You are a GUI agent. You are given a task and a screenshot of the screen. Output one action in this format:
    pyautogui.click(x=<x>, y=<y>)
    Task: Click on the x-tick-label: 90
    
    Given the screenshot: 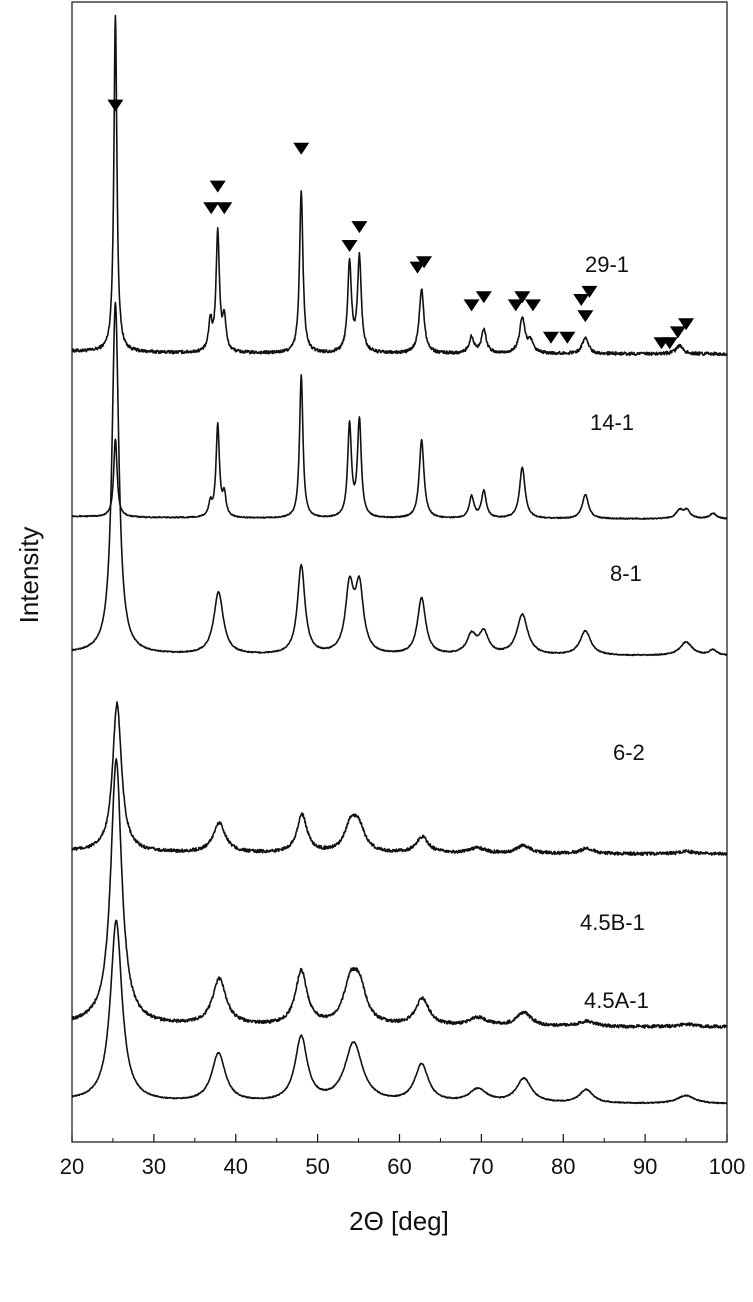 What is the action you would take?
    pyautogui.click(x=645, y=1166)
    